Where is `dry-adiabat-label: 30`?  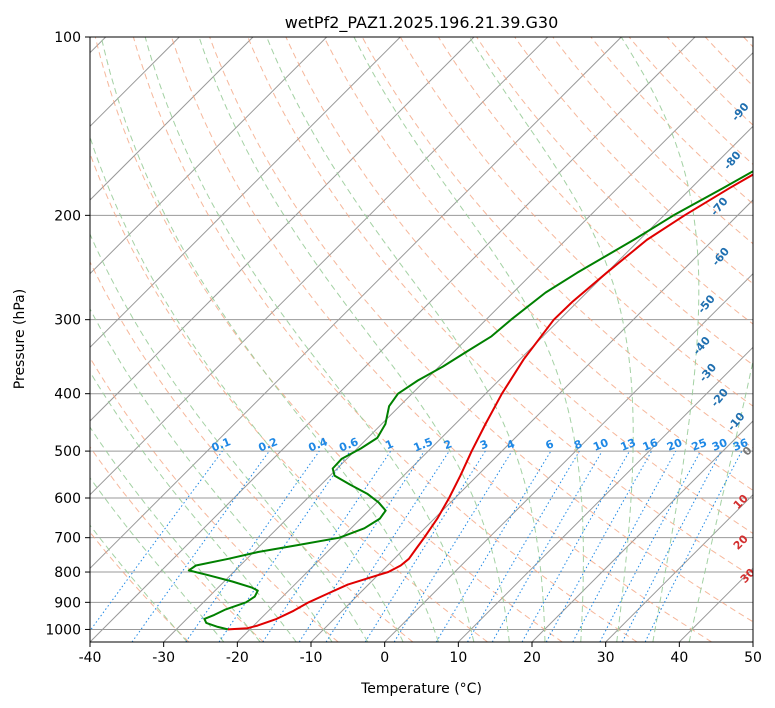
dry-adiabat-label: 30 is located at coordinates (748, 576).